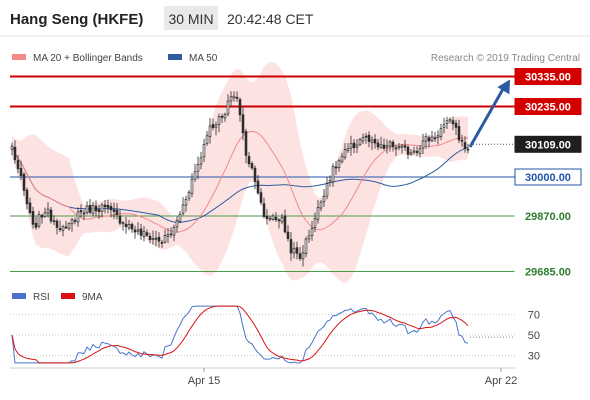  What do you see at coordinates (503, 87) in the screenshot?
I see `forecast-arrow-head` at bounding box center [503, 87].